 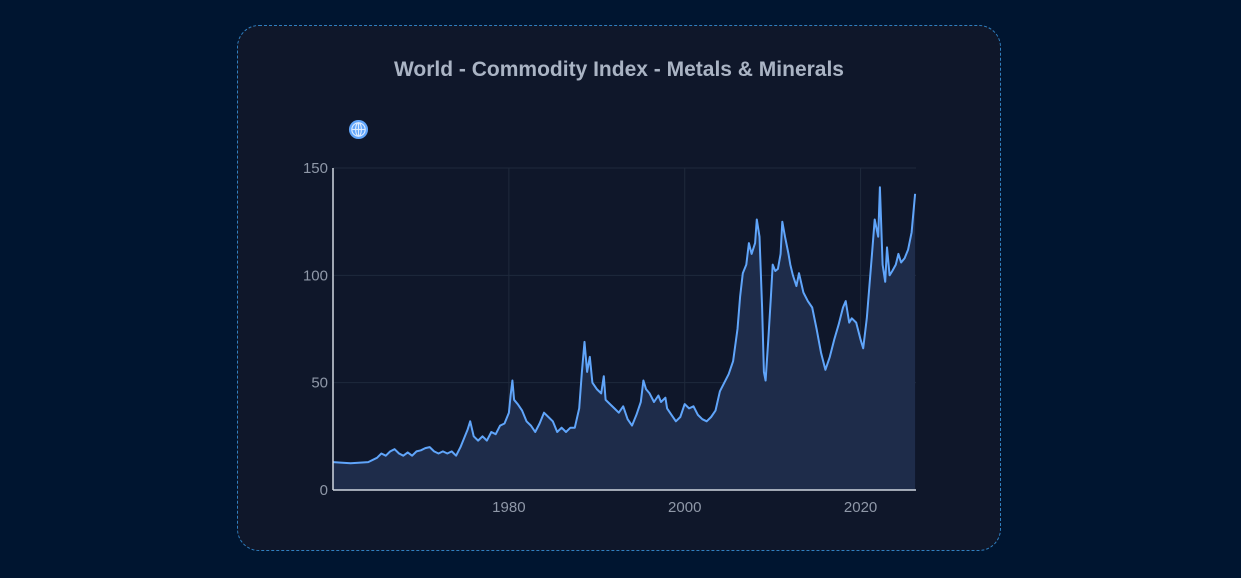 I want to click on x-tick-label: 2020, so click(x=860, y=507).